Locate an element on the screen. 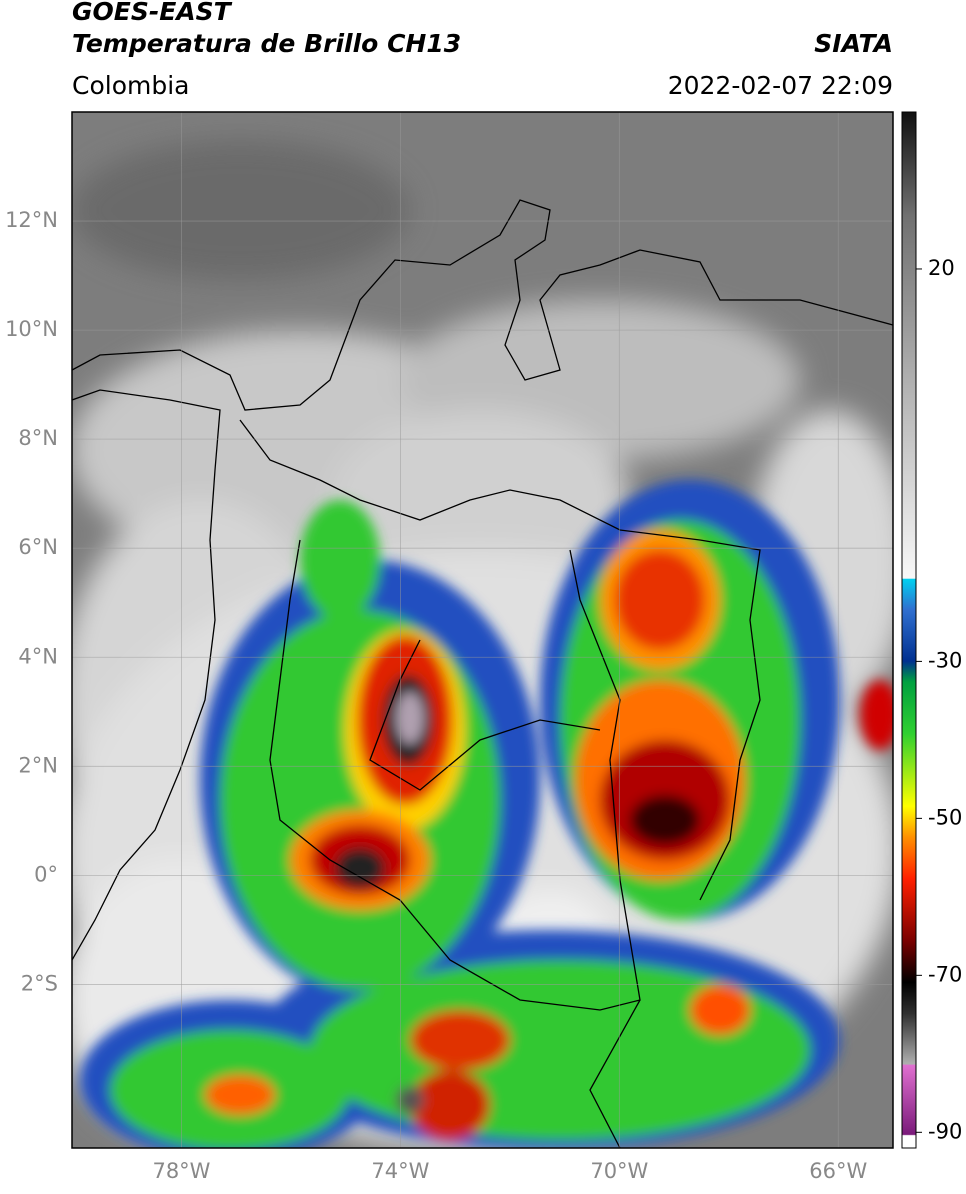  colorbar-tick-label: -30 is located at coordinates (945, 660).